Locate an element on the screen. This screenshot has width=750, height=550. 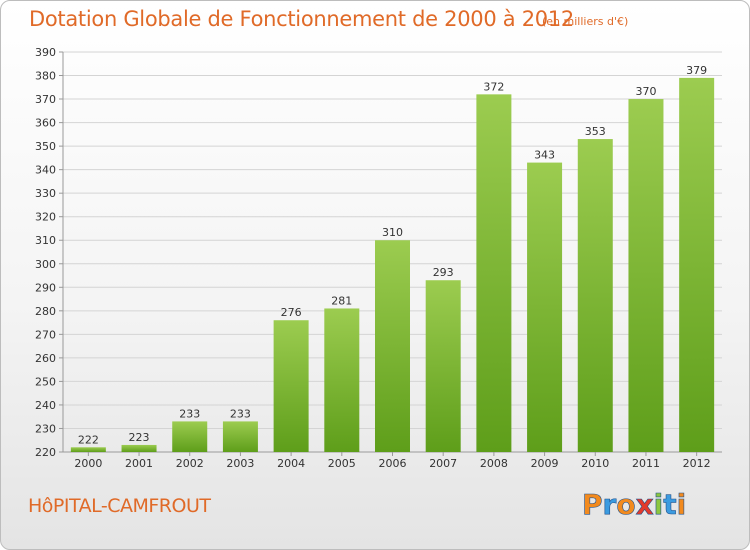
data-label: 281 is located at coordinates (341, 300).